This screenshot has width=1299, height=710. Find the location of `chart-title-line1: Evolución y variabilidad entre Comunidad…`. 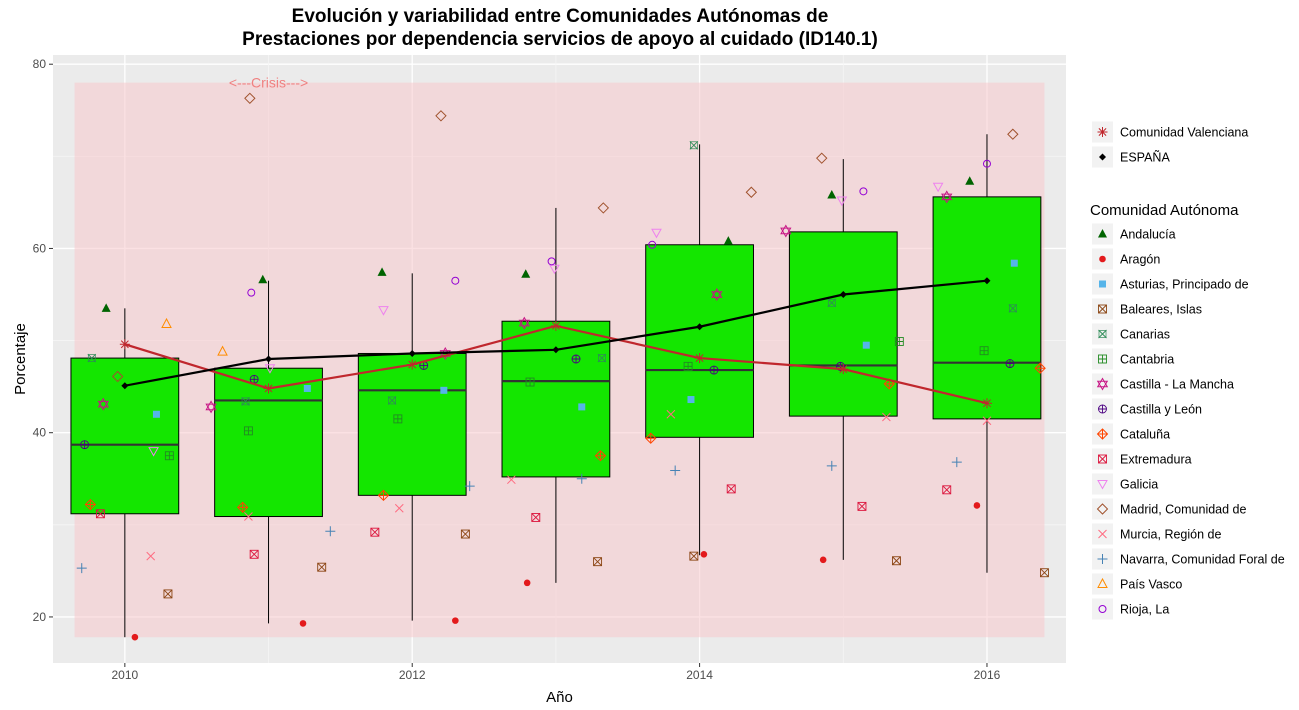

chart-title-line1: Evolución y variabilidad entre Comunidad… is located at coordinates (560, 16).